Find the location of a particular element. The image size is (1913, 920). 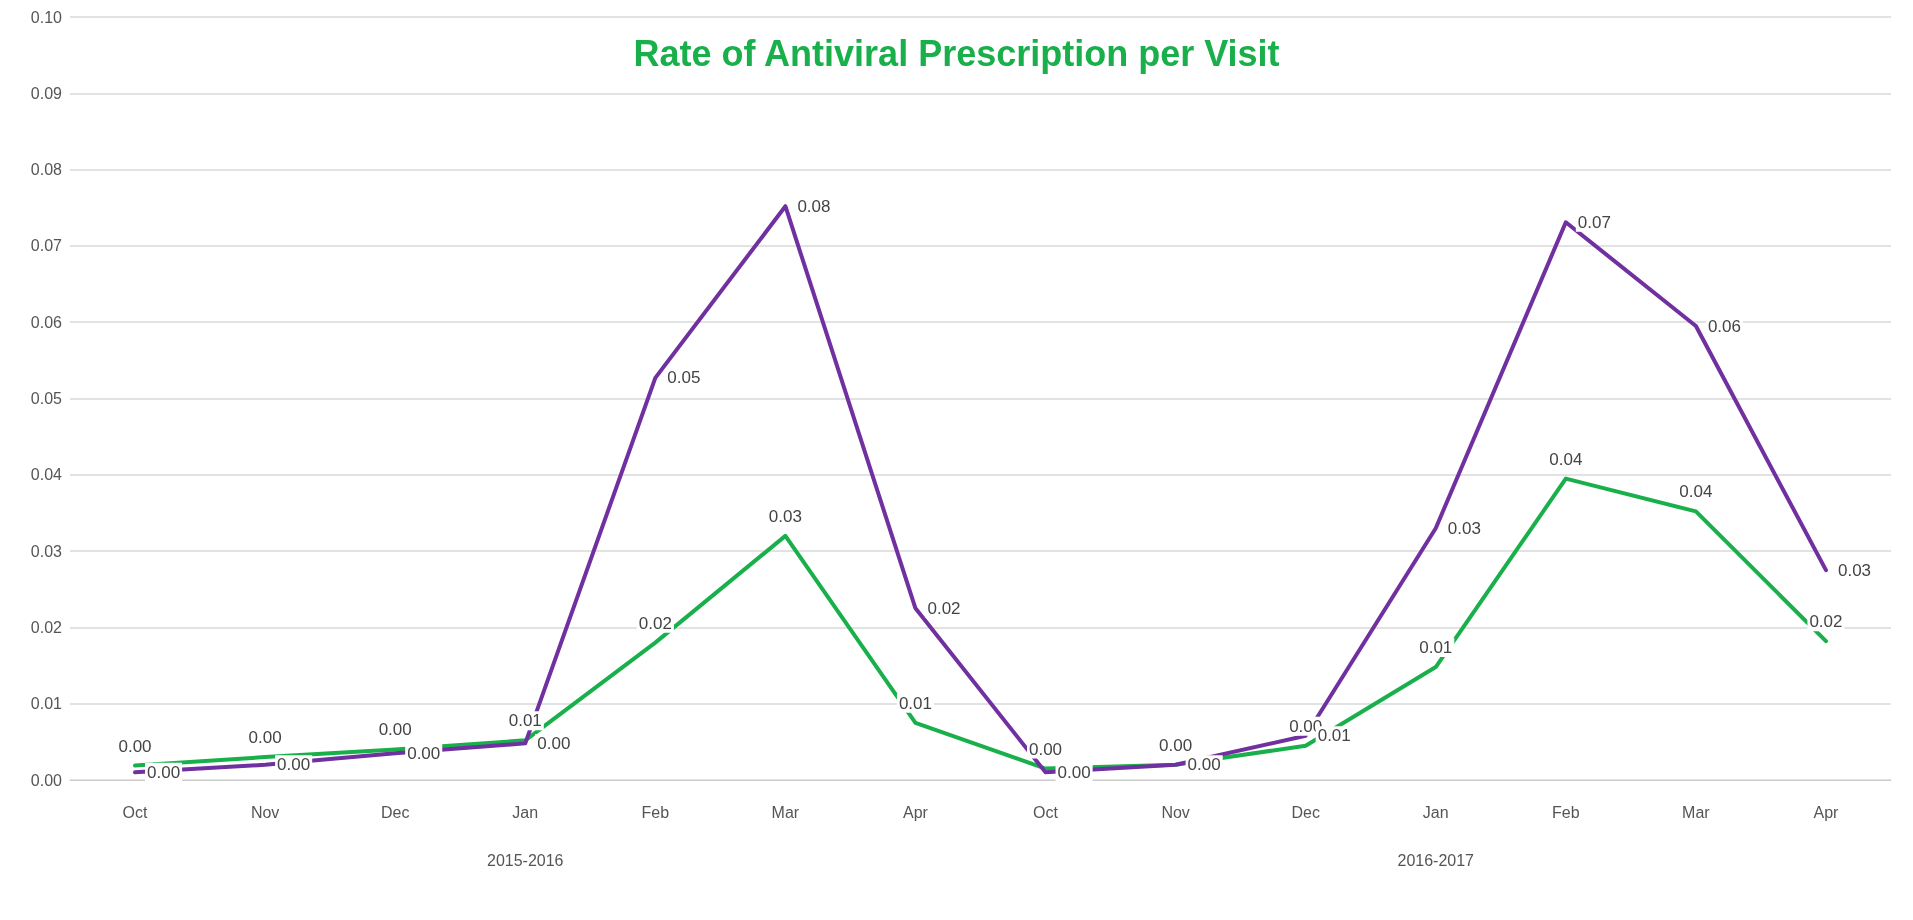

y-tick-label: 0.07 is located at coordinates (46, 246).